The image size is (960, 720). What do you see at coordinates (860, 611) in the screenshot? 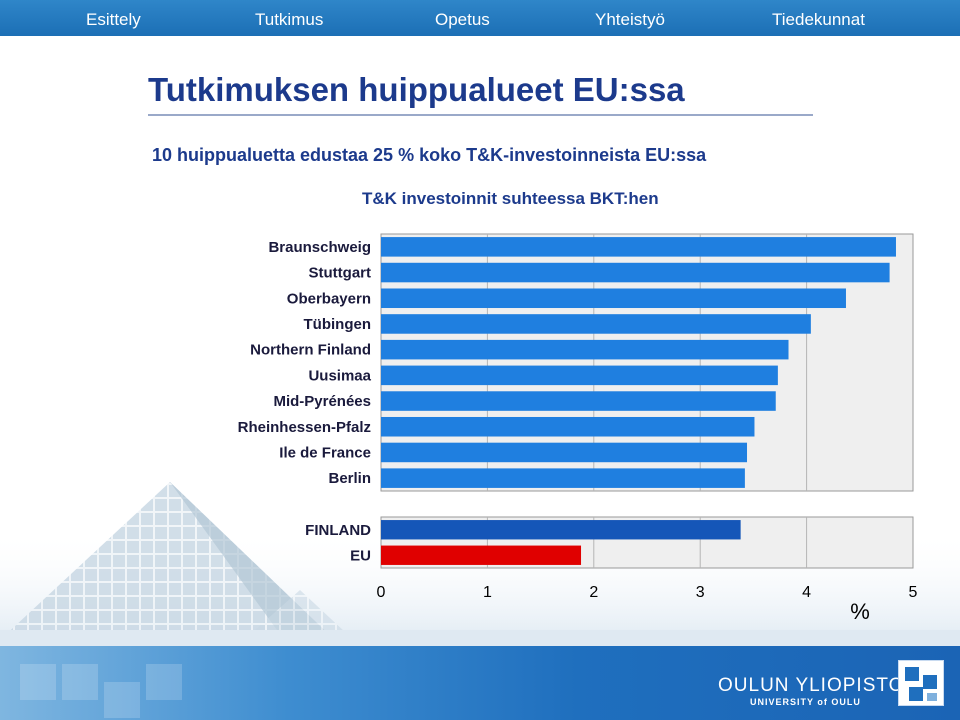
I see `x-axis-unit-label: %` at bounding box center [860, 611].